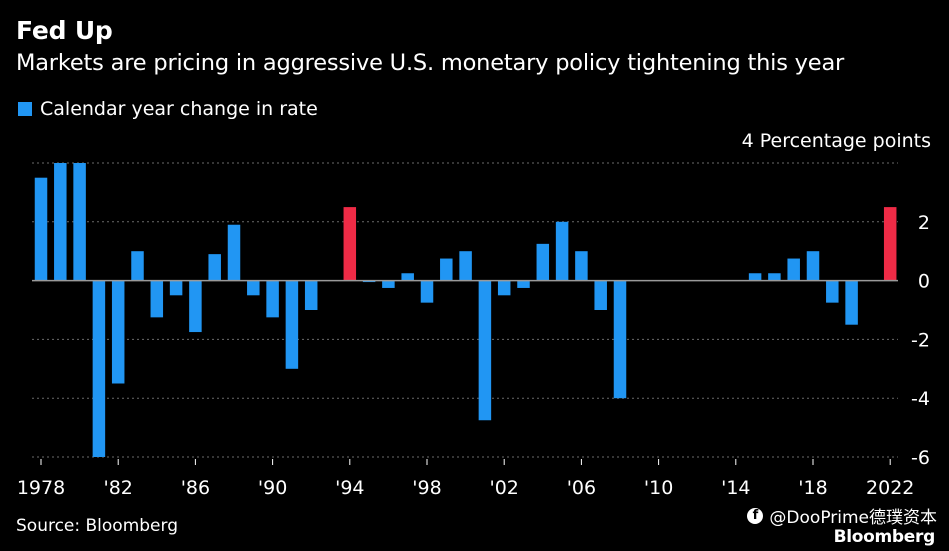  I want to click on bar-1986, so click(195, 306).